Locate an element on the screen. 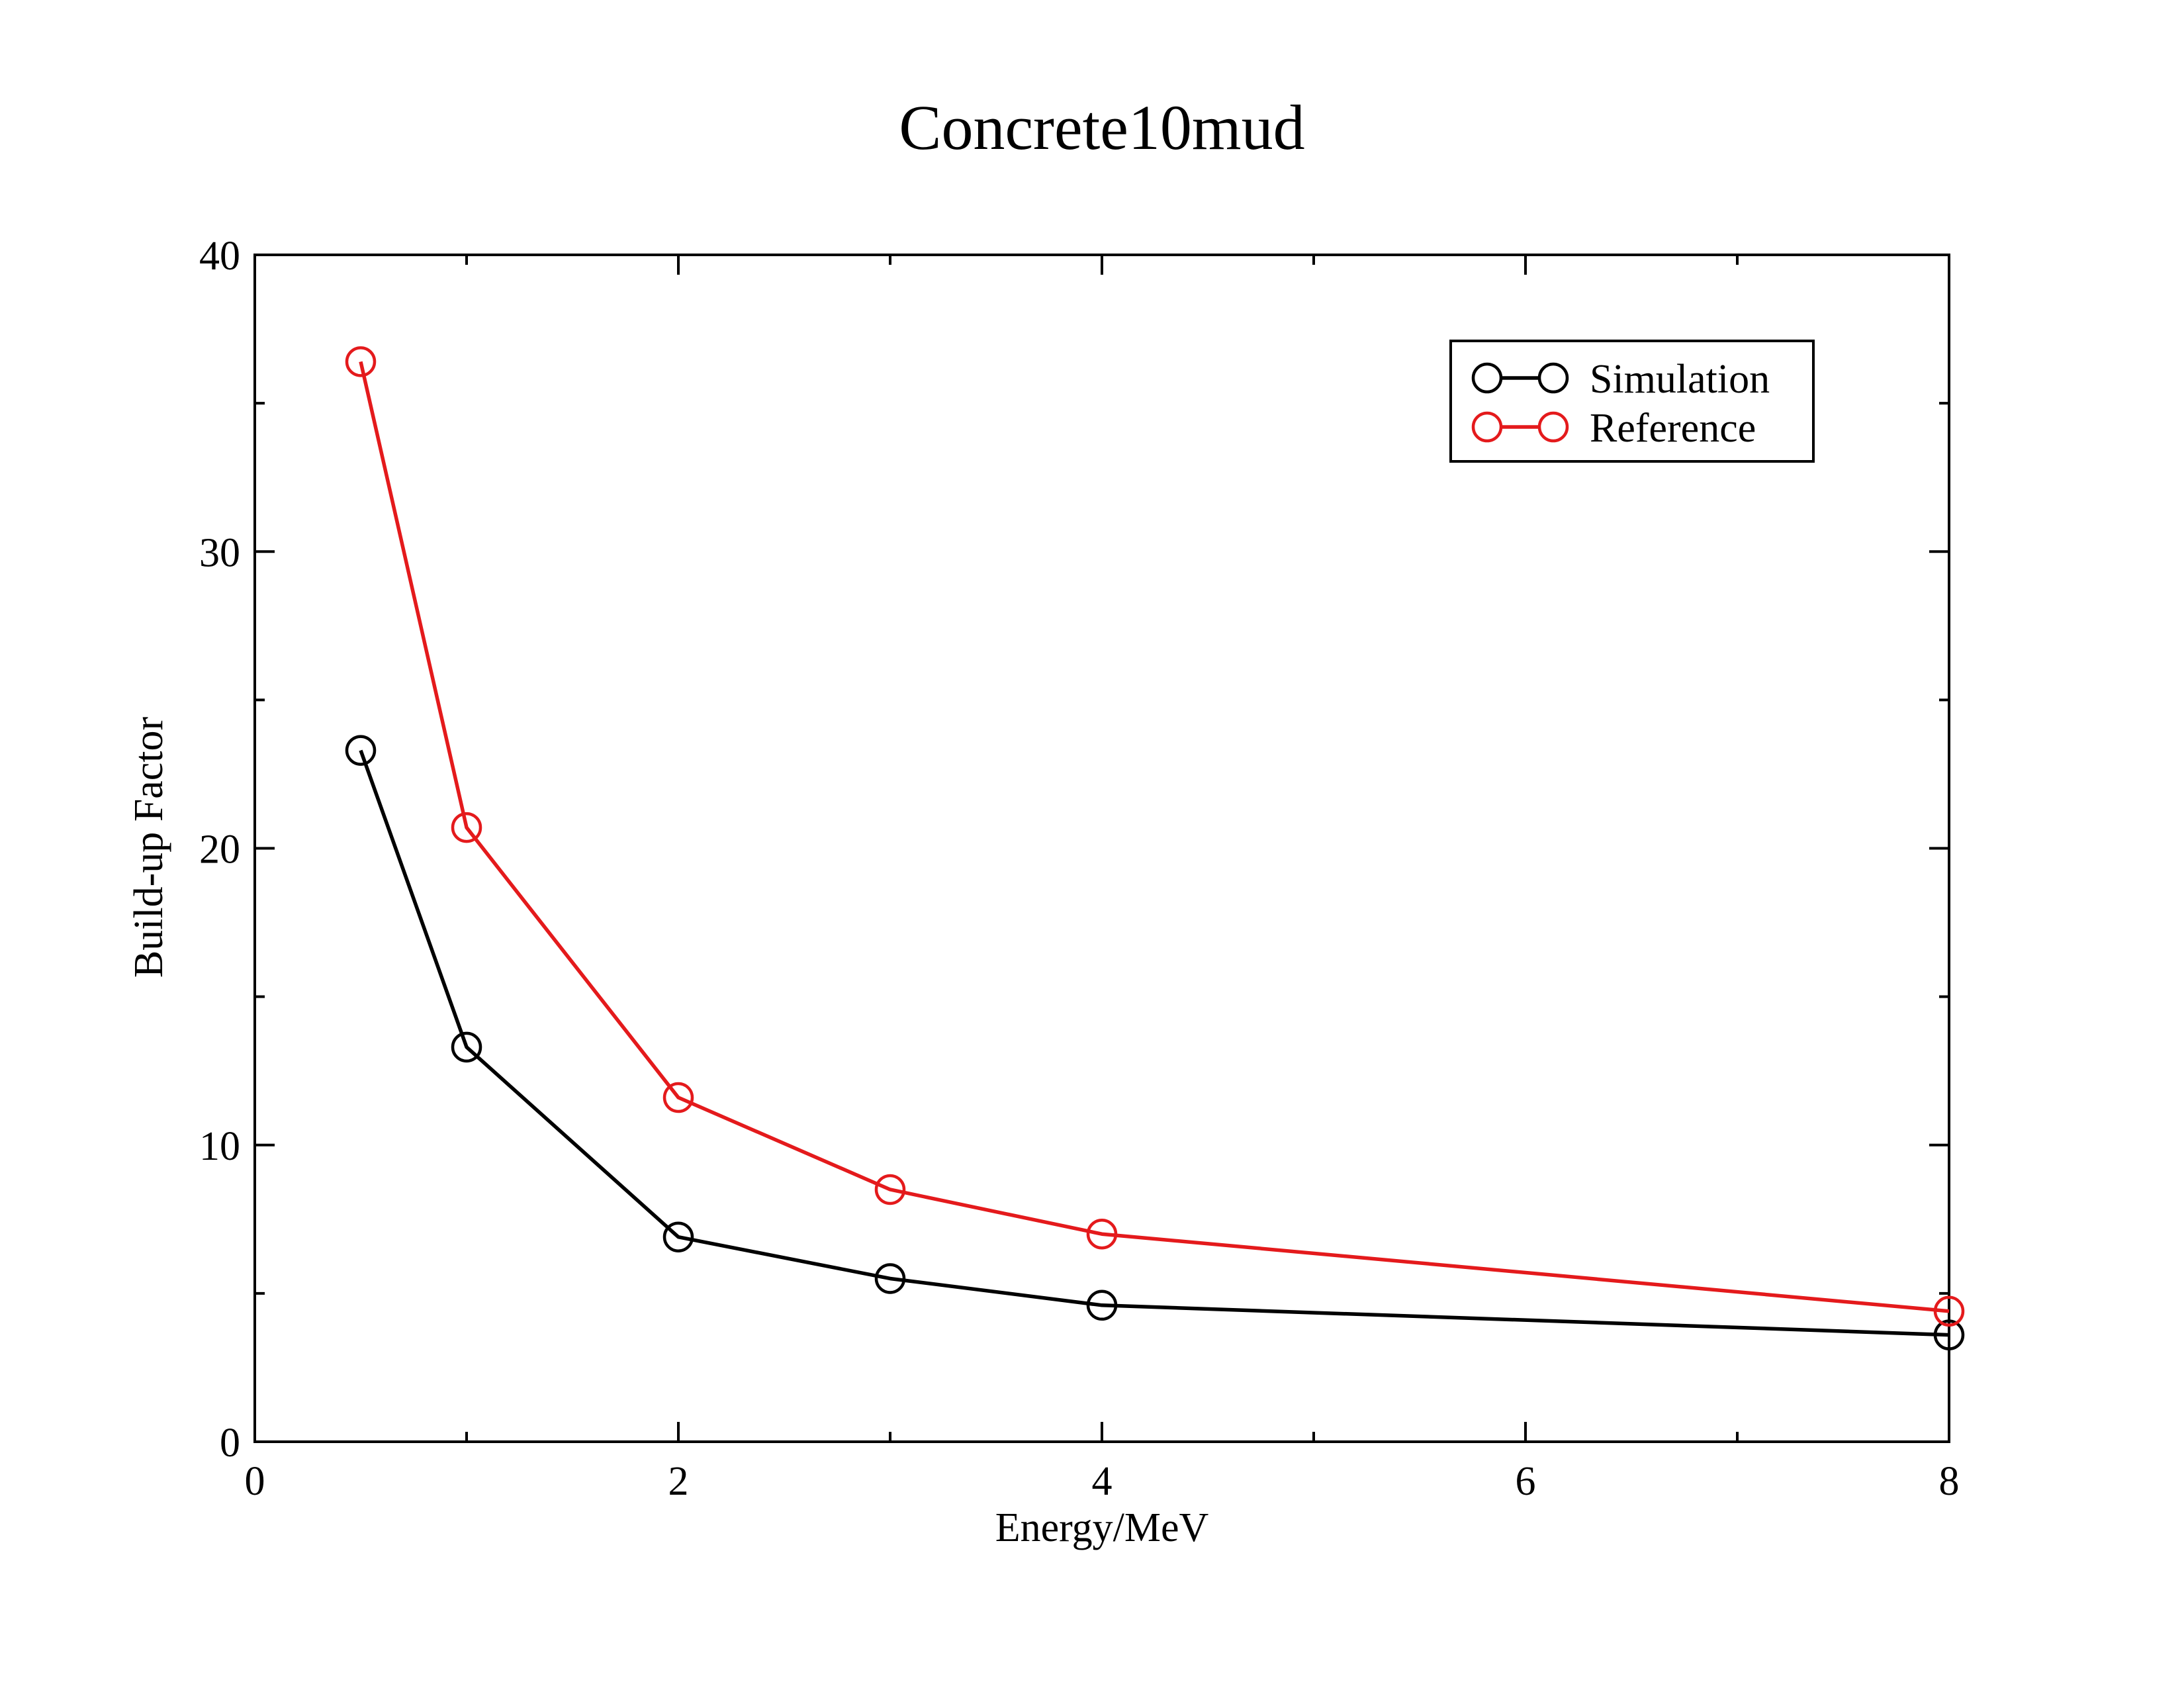 The width and height of the screenshot is (2184, 1688). y-tick-label: 40 is located at coordinates (219, 256).